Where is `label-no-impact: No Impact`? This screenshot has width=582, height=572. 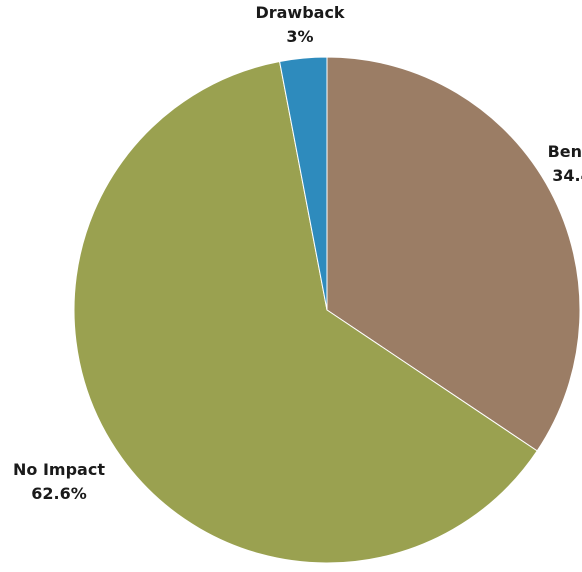
label-no-impact: No Impact is located at coordinates (59, 469).